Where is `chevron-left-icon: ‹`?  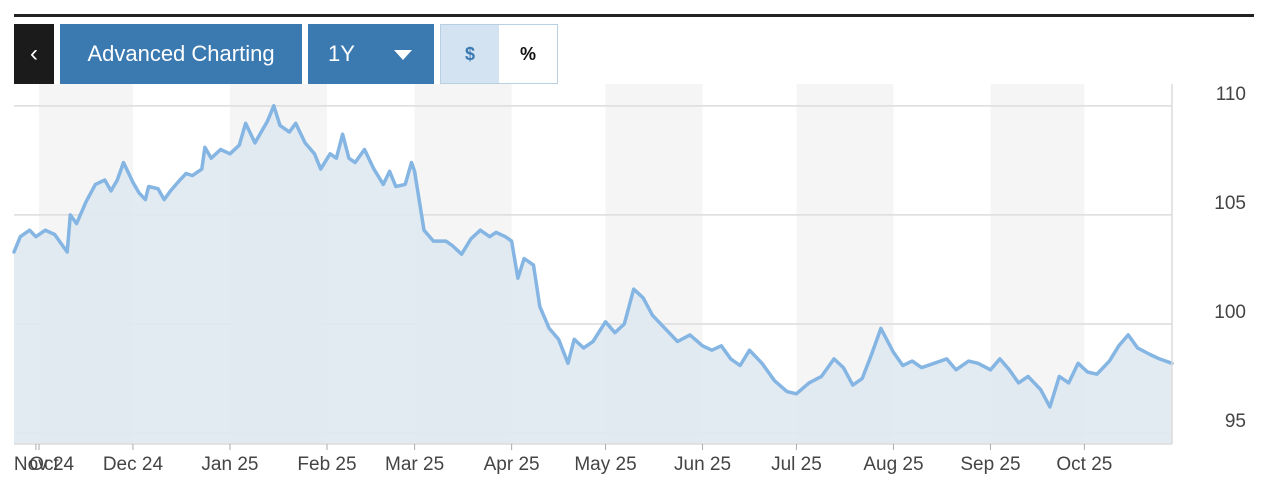 chevron-left-icon: ‹ is located at coordinates (34, 53).